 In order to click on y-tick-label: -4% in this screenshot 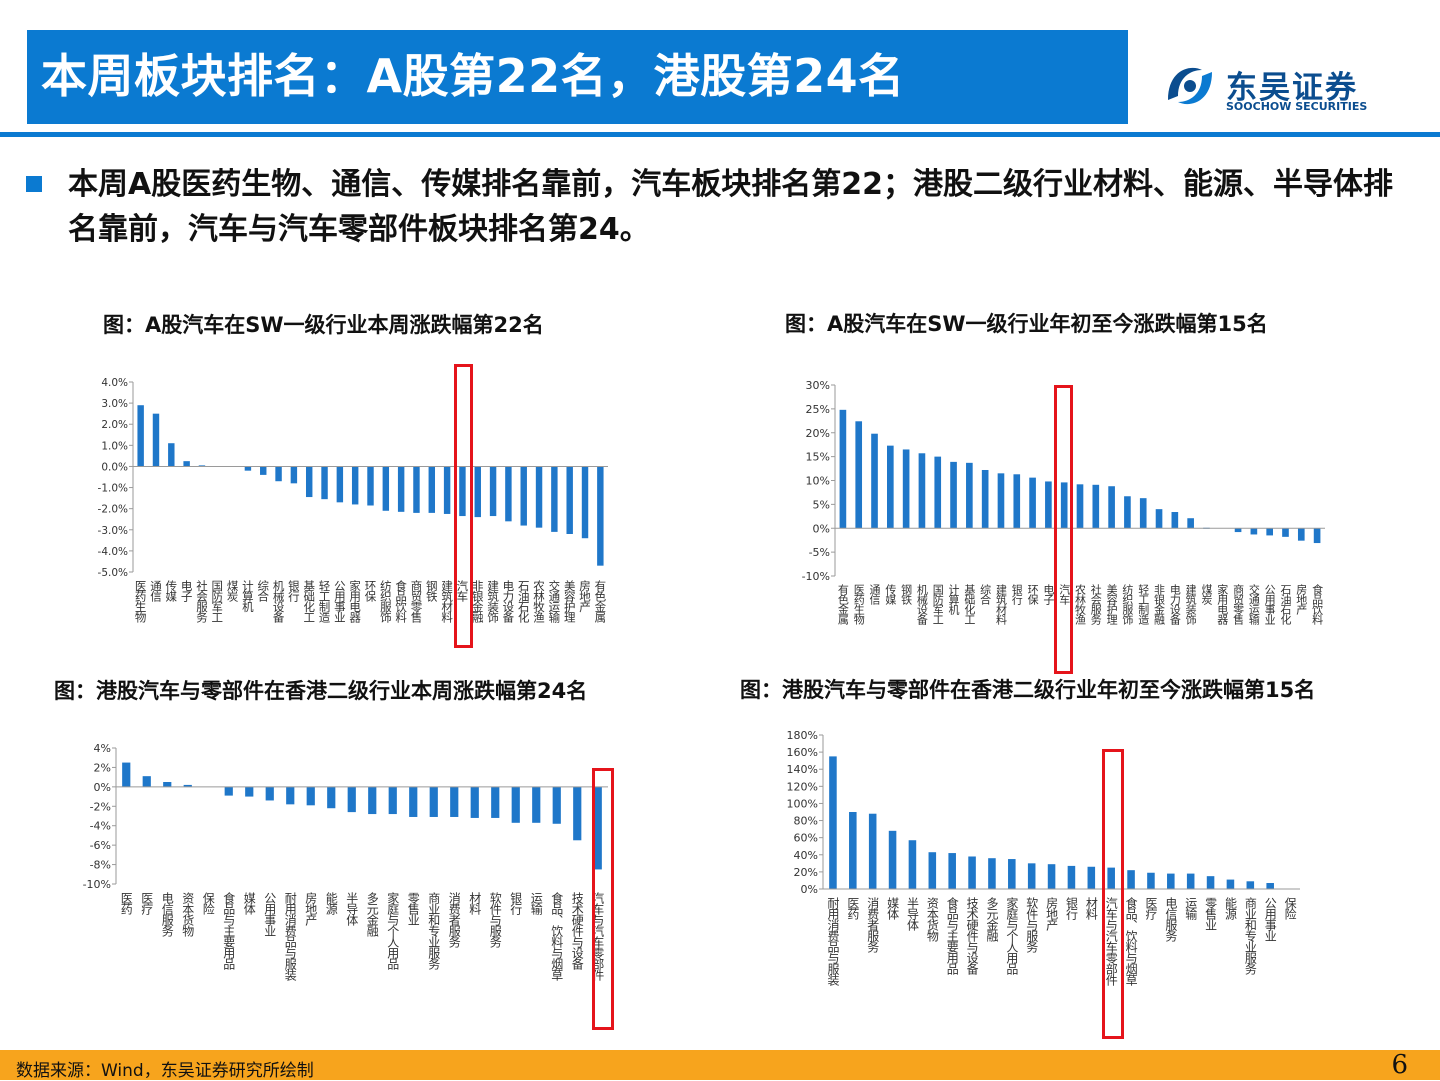, I will do `click(100, 826)`.